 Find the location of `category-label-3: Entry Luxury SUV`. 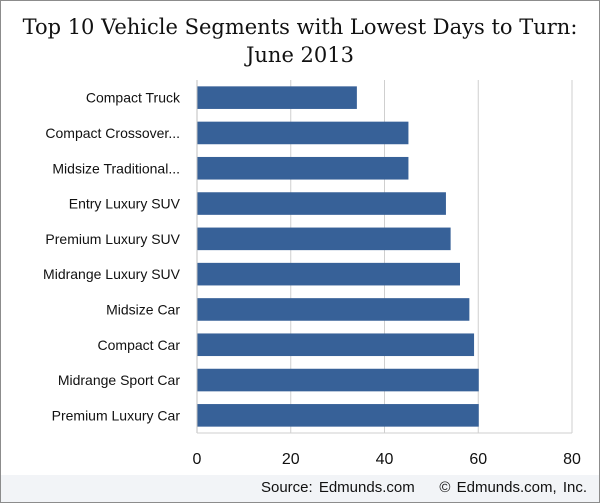

category-label-3: Entry Luxury SUV is located at coordinates (125, 204).